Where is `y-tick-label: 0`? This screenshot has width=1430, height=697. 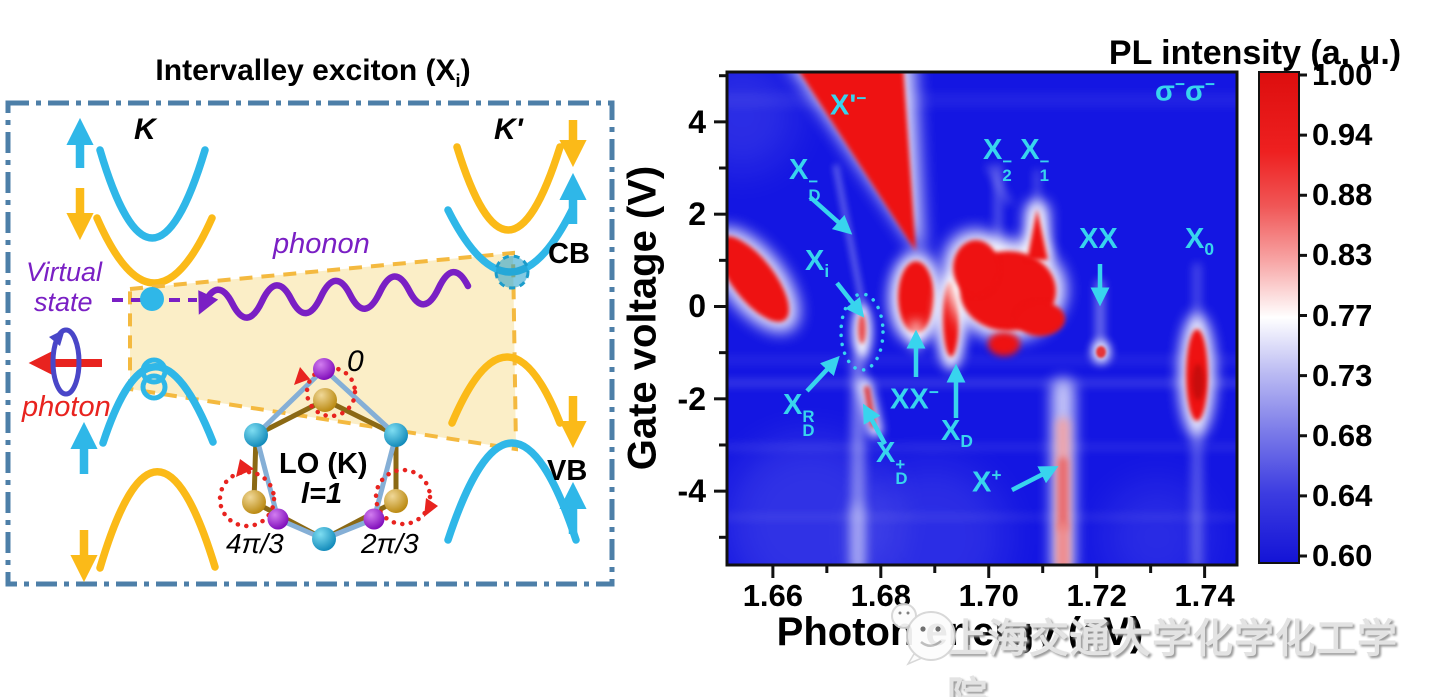
y-tick-label: 0 is located at coordinates (697, 306).